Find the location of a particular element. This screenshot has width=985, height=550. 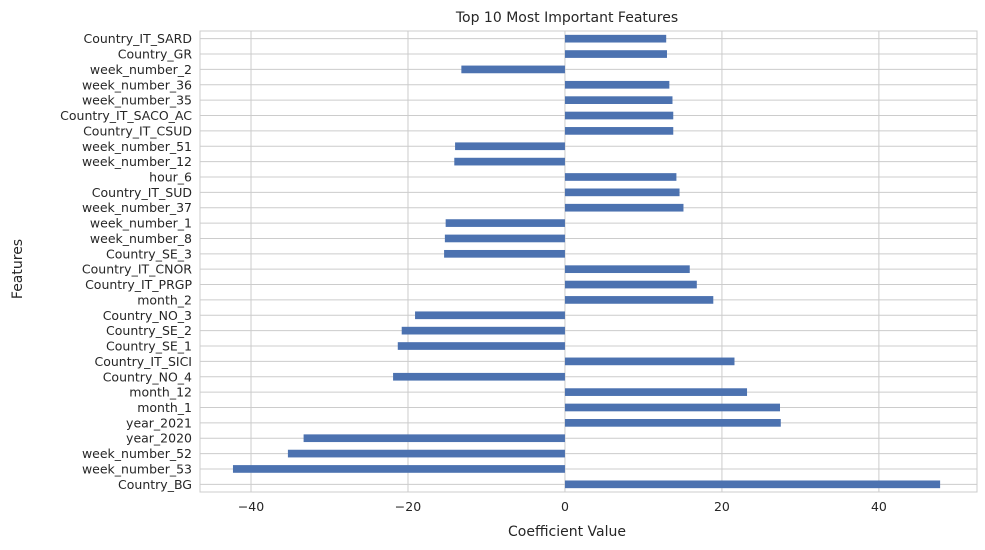

y-tick-label: week_number_1 is located at coordinates (141, 223).